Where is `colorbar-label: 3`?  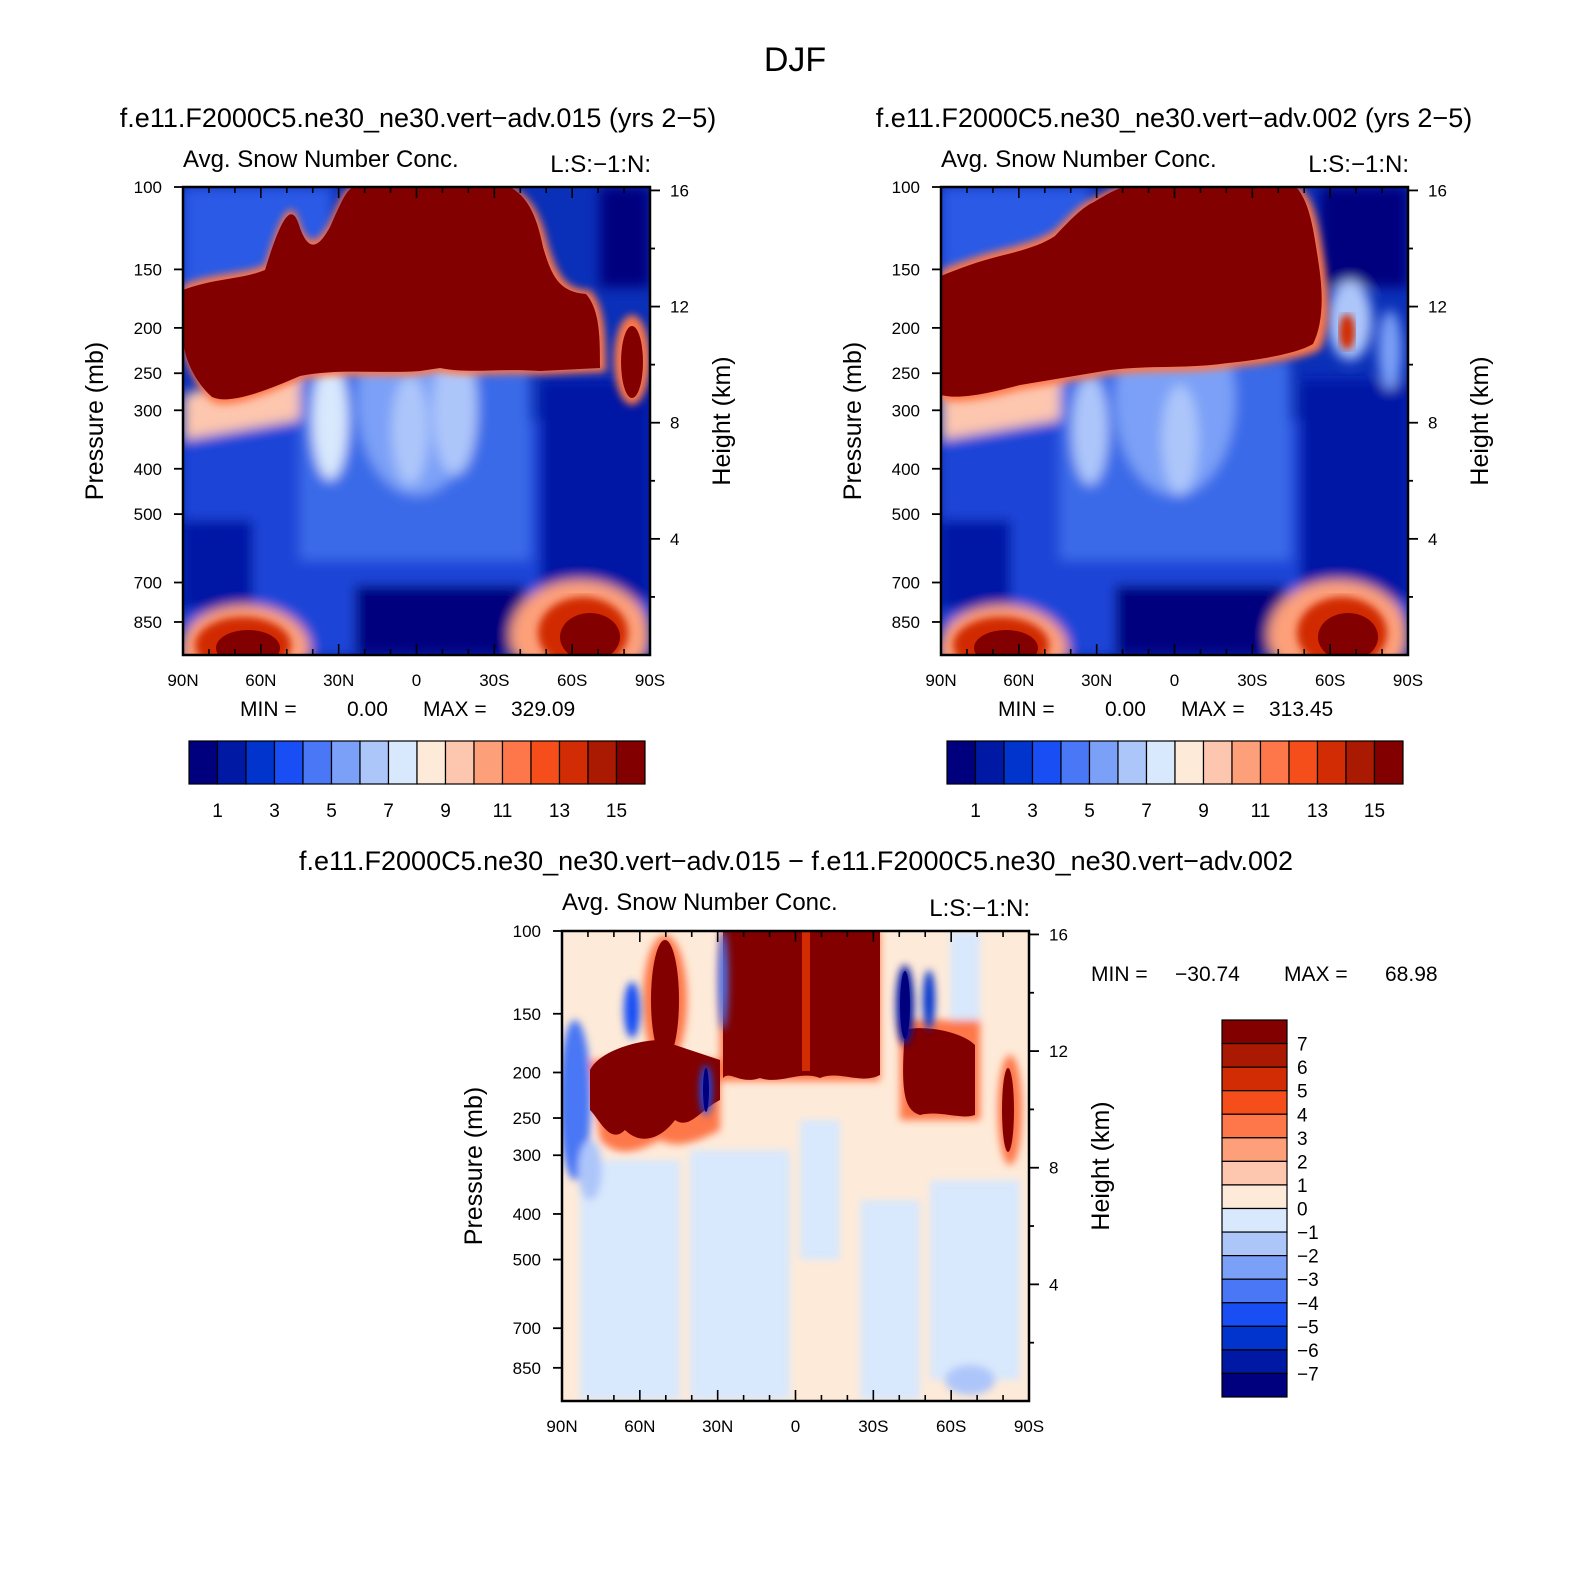 colorbar-label: 3 is located at coordinates (274, 811).